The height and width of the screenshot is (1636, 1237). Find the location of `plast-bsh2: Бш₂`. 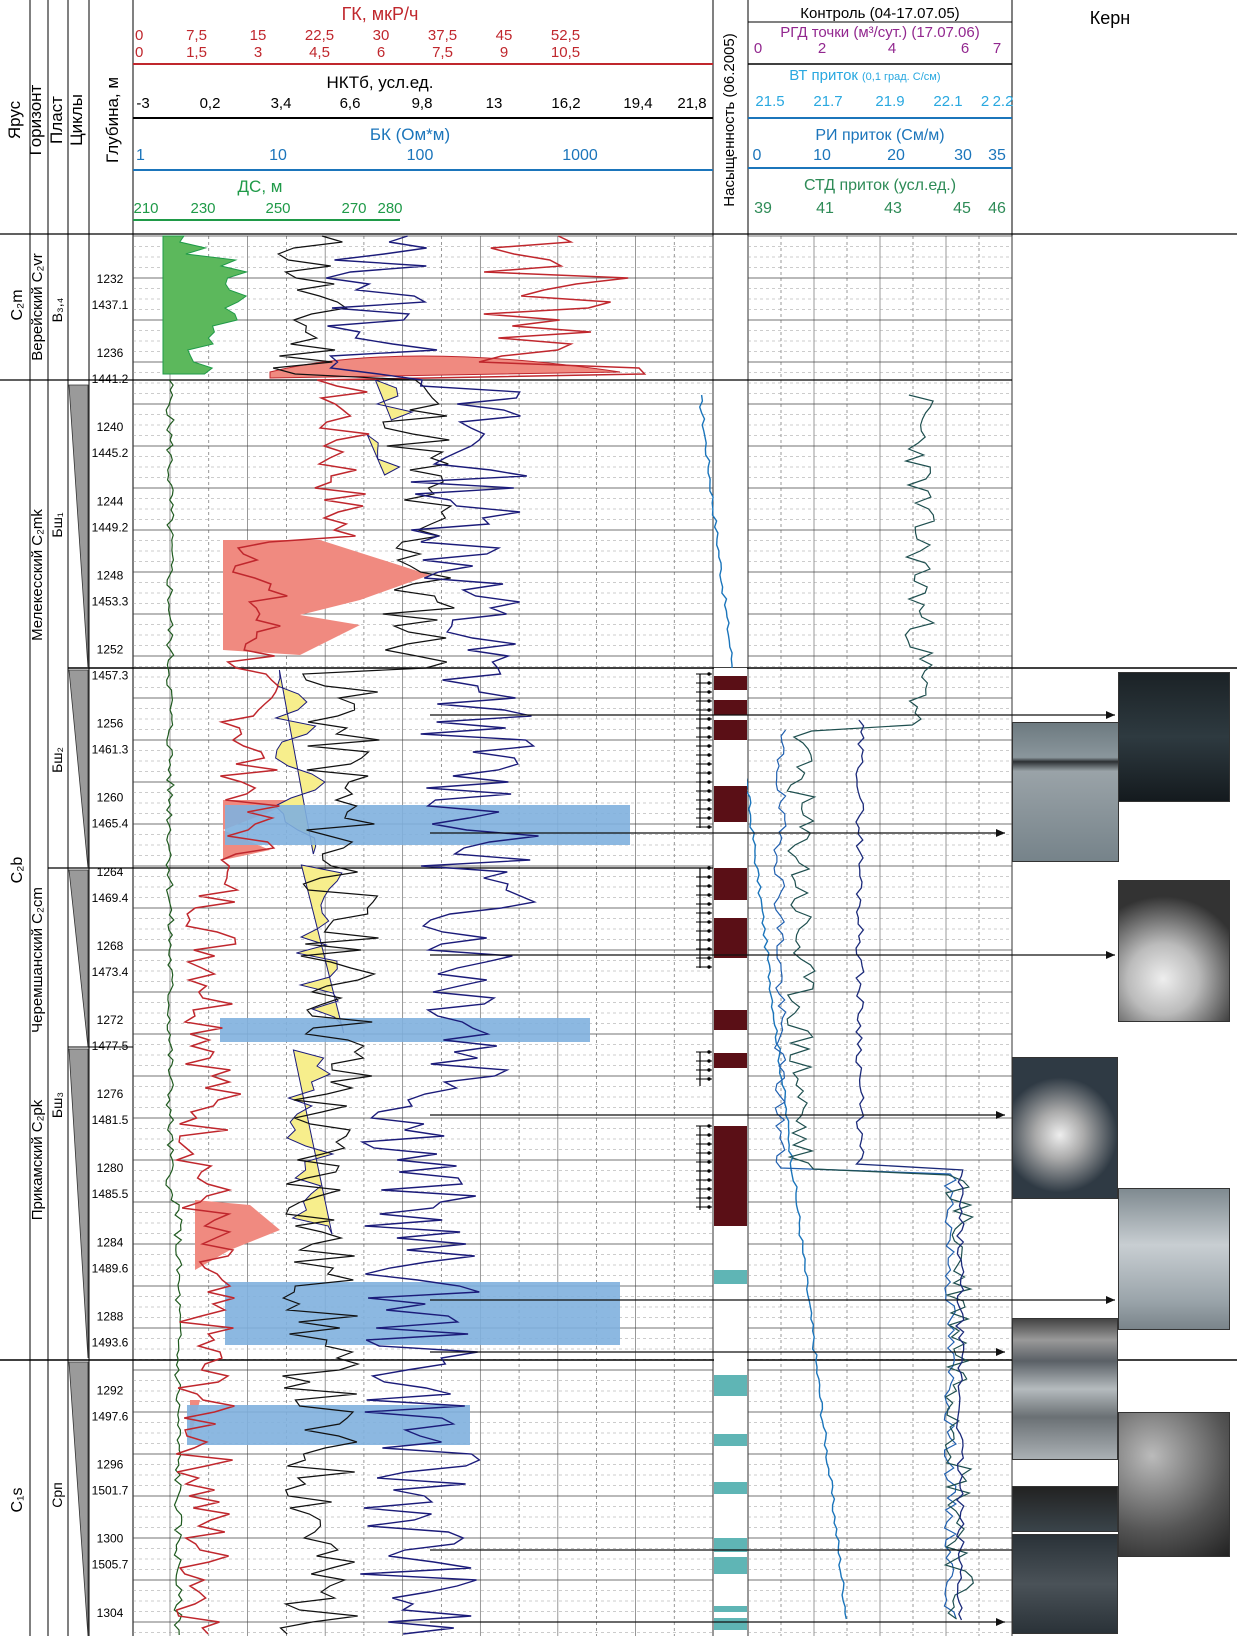

plast-bsh2: Бш₂ is located at coordinates (57, 760).